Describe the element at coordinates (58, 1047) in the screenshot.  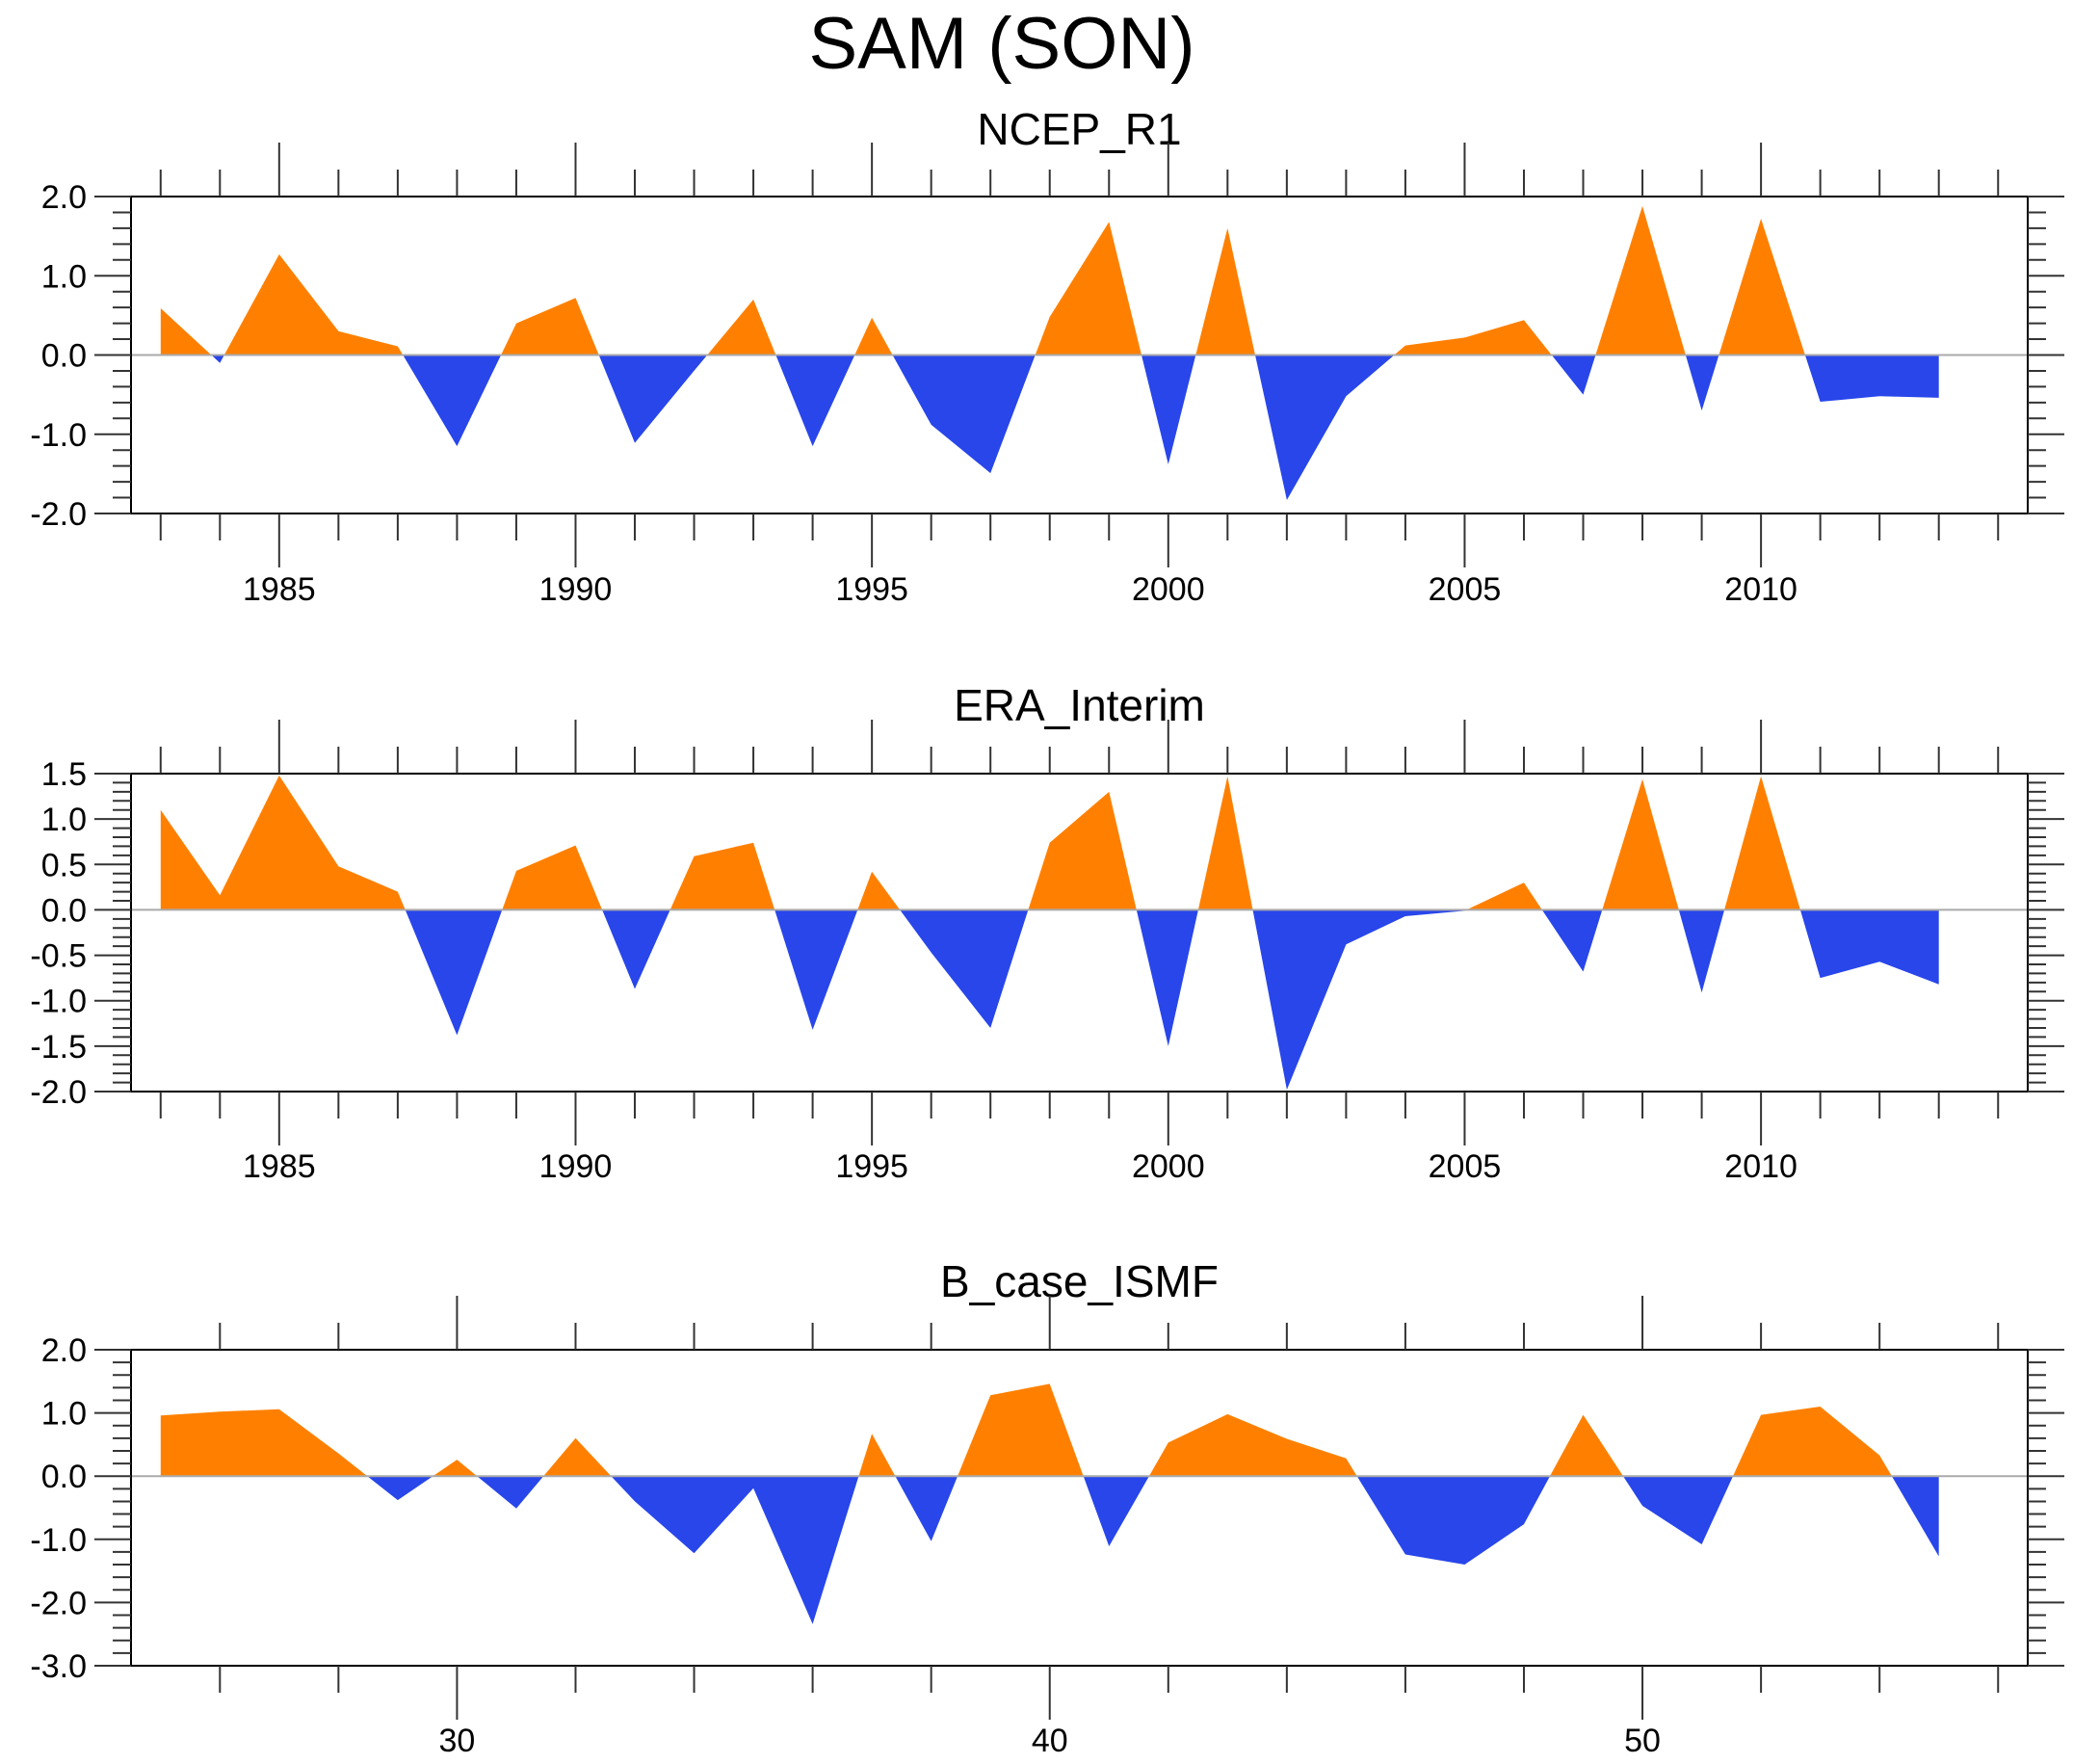
I see `y-tick-label: -1.5` at that location.